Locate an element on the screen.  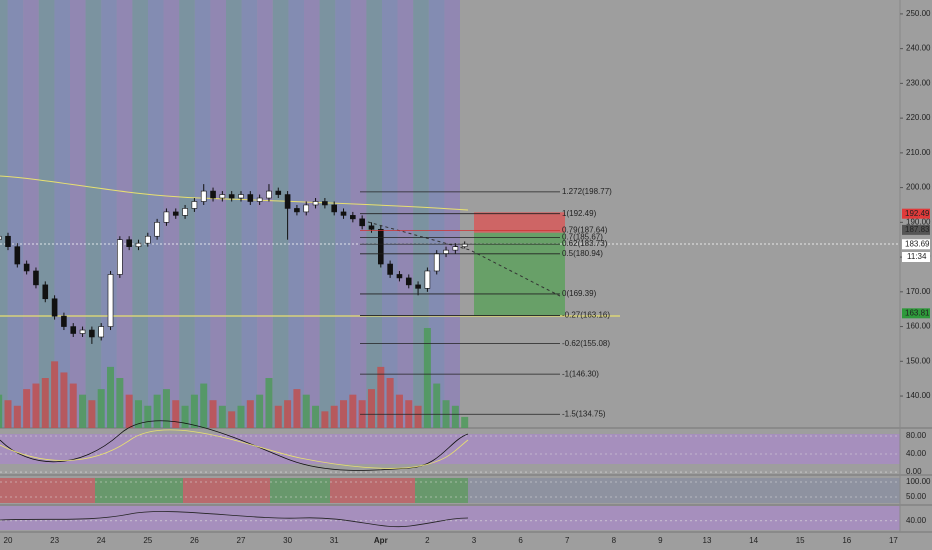
fib-label: 0.7(185.67) is located at coordinates (582, 236).